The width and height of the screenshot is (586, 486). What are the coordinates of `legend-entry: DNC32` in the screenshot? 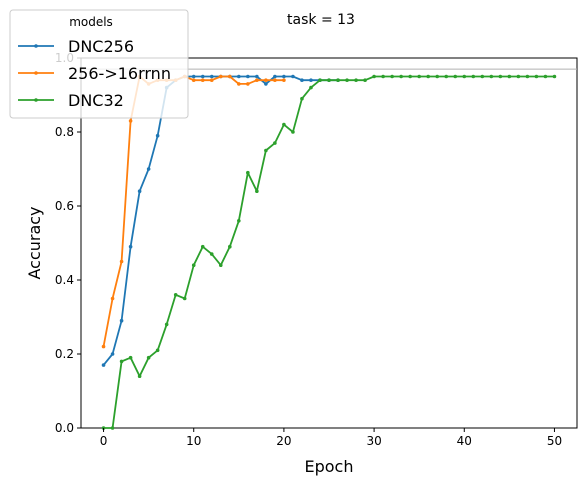 It's located at (71, 100).